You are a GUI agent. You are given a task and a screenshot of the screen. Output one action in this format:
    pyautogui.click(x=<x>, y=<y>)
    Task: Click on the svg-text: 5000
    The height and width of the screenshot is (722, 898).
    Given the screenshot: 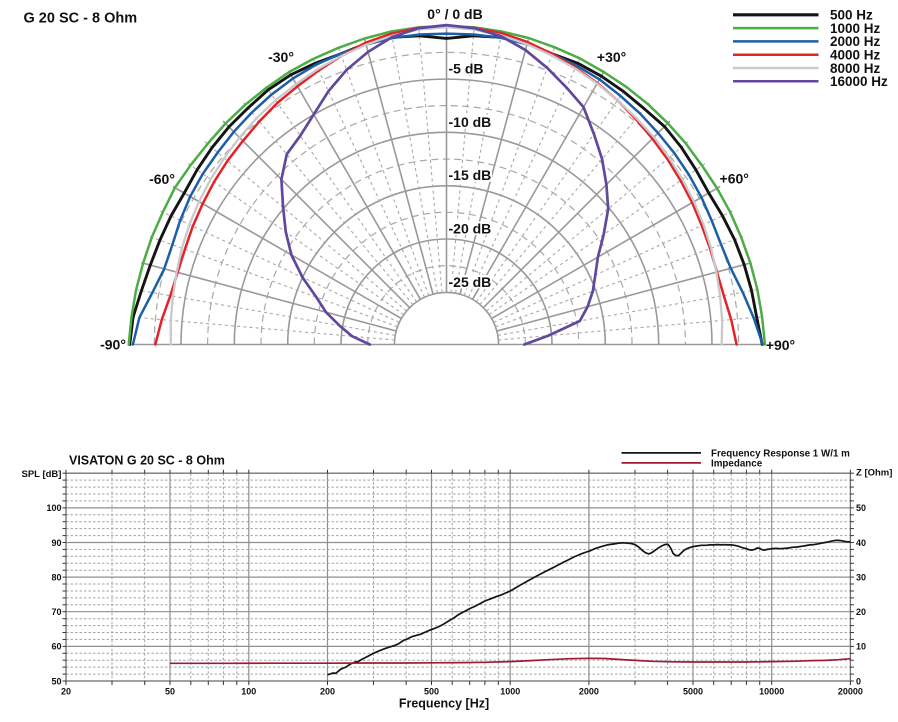 What is the action you would take?
    pyautogui.click(x=693, y=692)
    